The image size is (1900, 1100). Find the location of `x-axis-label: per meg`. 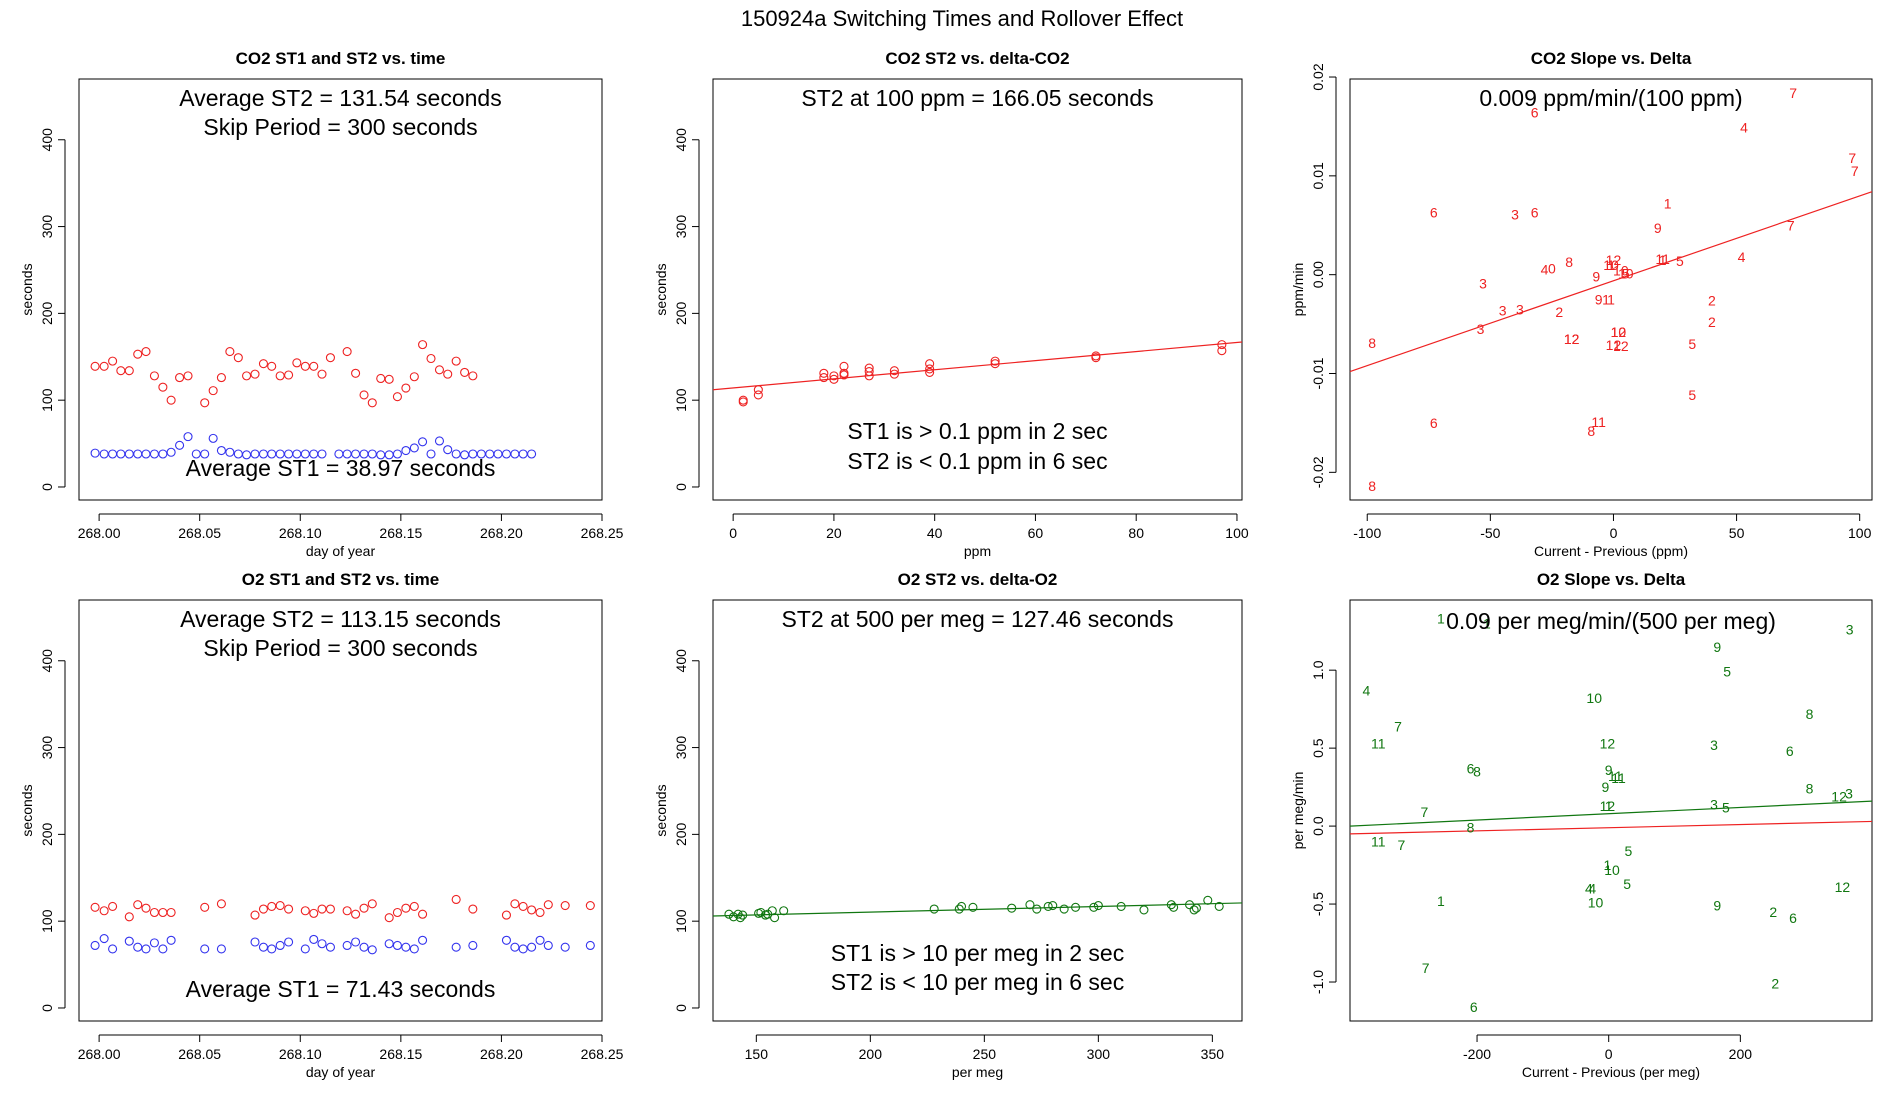

x-axis-label: per meg is located at coordinates (977, 1072).